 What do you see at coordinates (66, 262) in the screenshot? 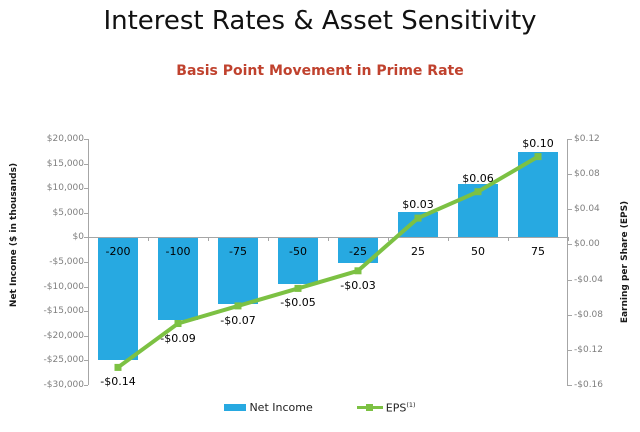
I see `left-axis-tick-label: -$5,000` at bounding box center [66, 262].